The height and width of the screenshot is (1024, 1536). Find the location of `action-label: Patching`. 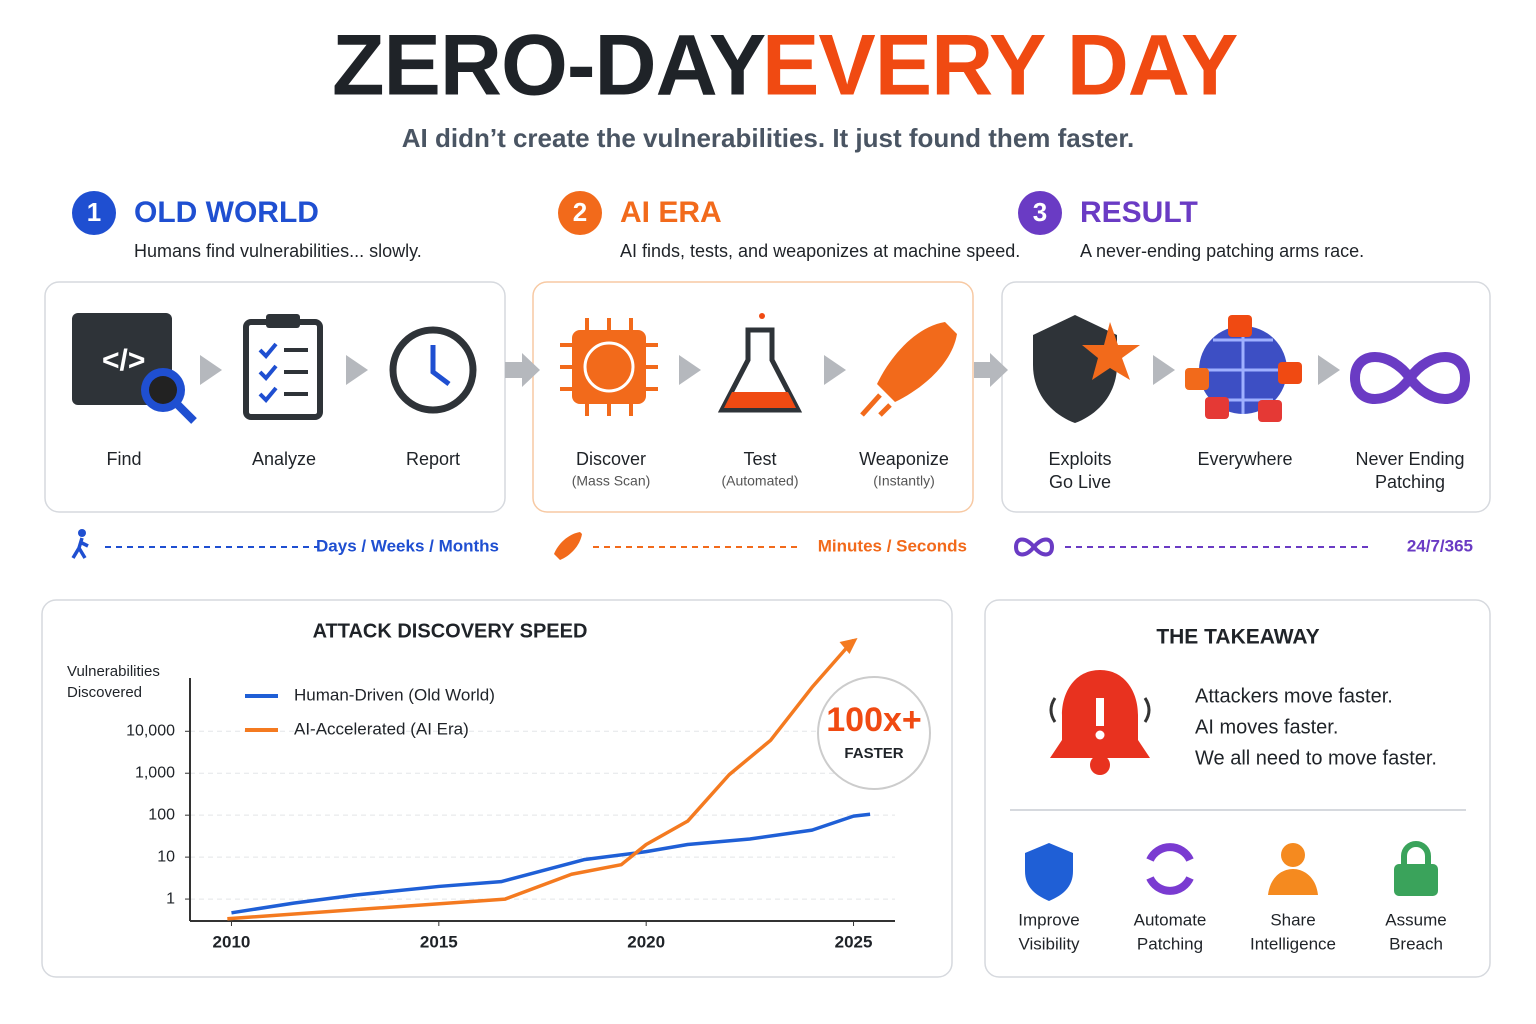

action-label: Patching is located at coordinates (1170, 943).